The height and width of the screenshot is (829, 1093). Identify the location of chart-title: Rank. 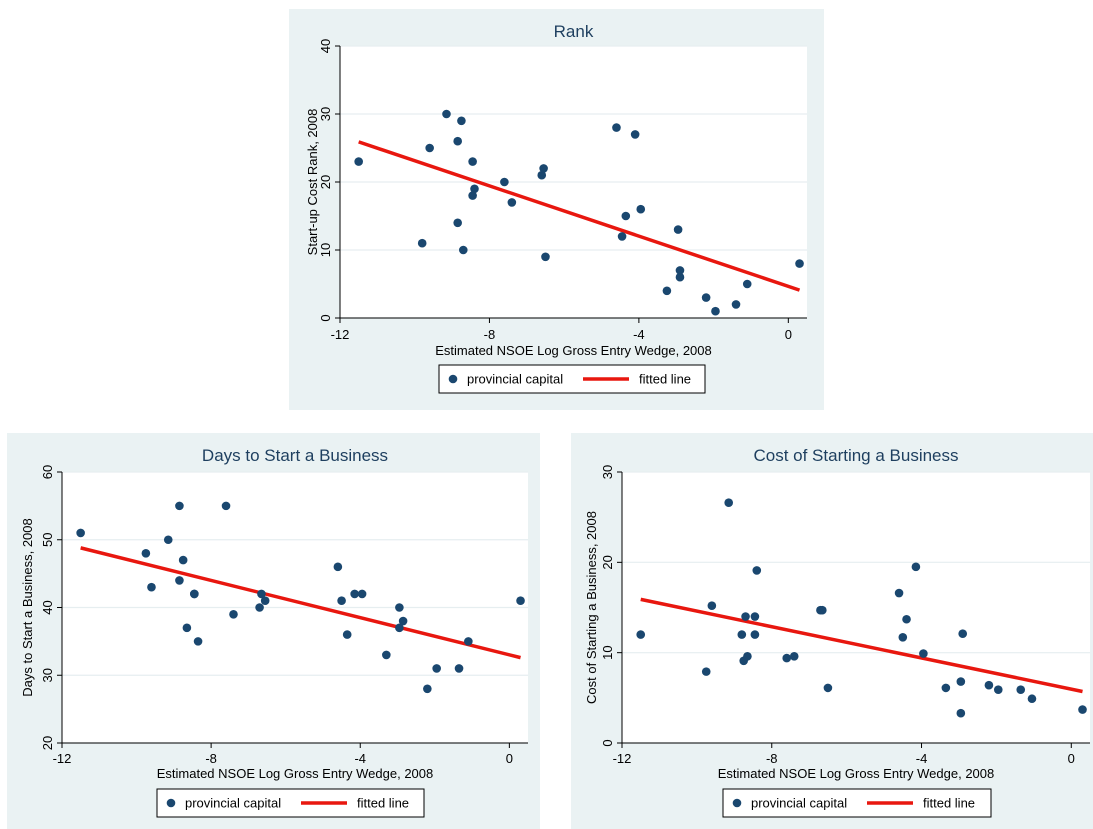
(574, 31).